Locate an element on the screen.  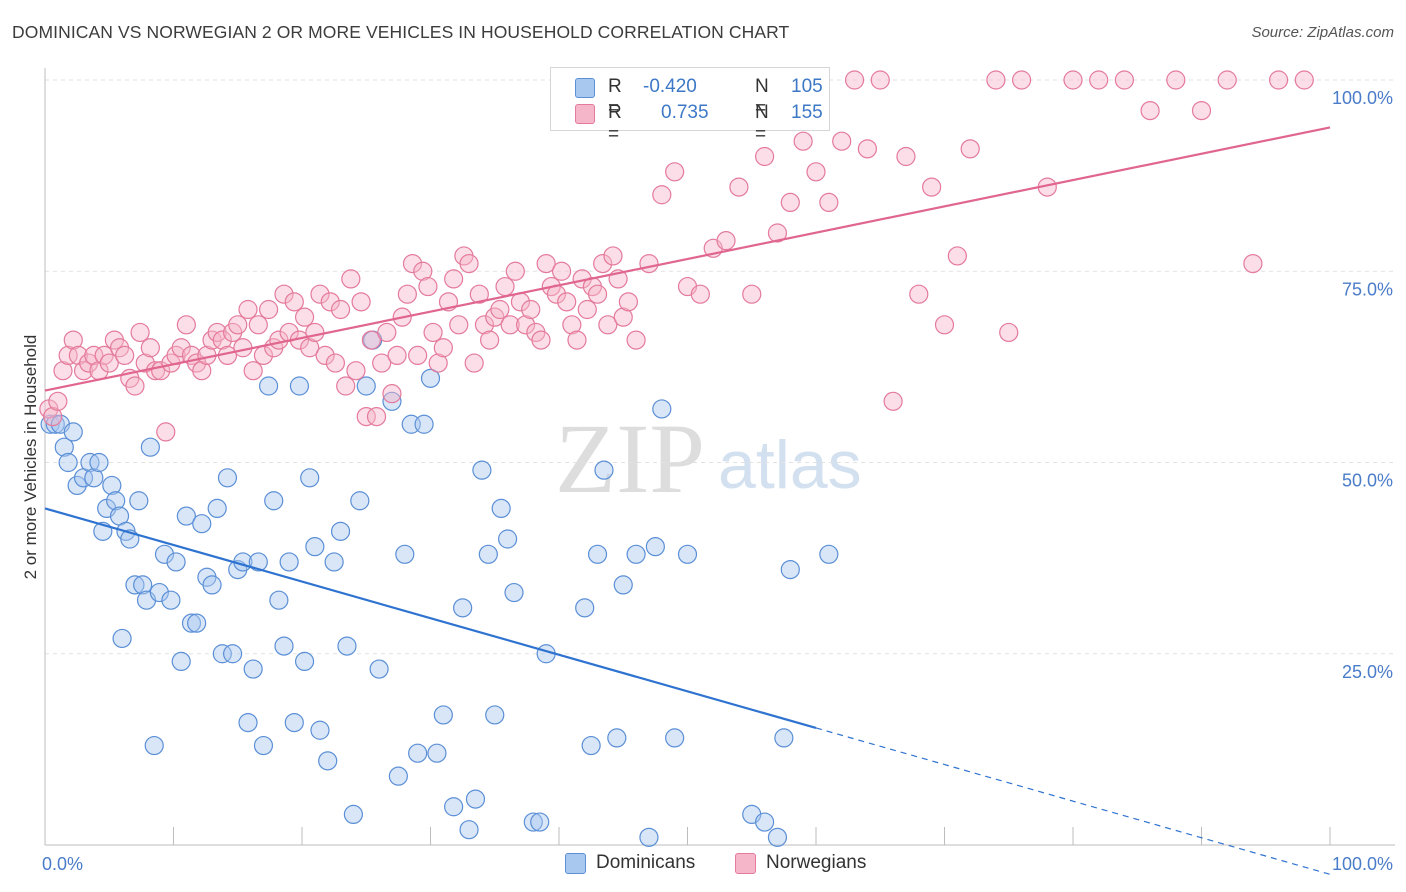
y-tick-label: 50.0% is located at coordinates (1367, 481).